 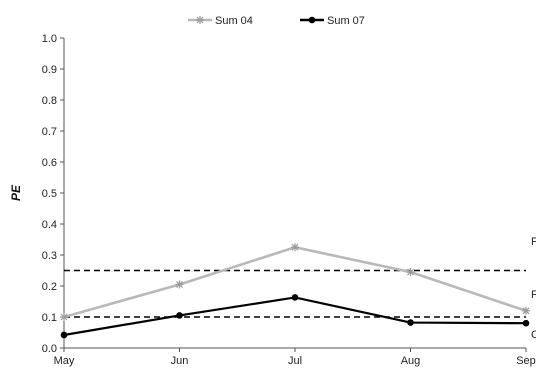 I want to click on y-tick-label: 0.6, so click(x=49, y=163).